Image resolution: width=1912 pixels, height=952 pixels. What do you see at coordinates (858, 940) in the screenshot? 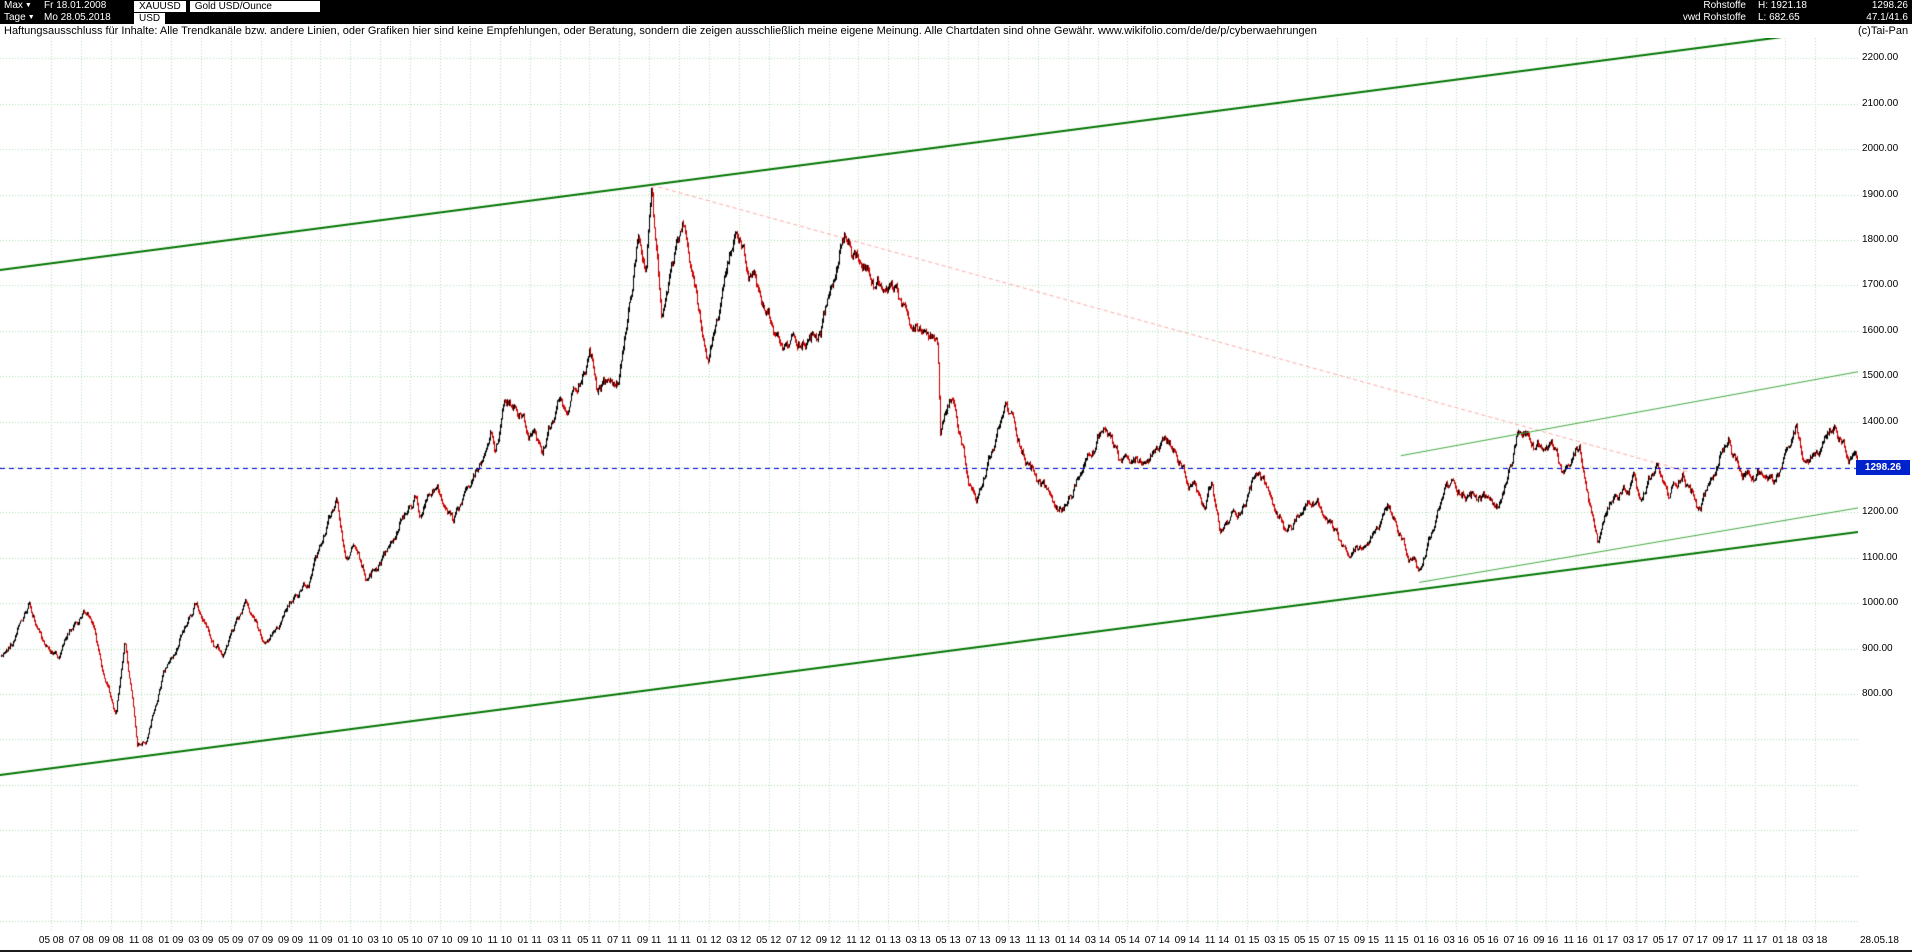
I see `x-axis-label: 11 12` at bounding box center [858, 940].